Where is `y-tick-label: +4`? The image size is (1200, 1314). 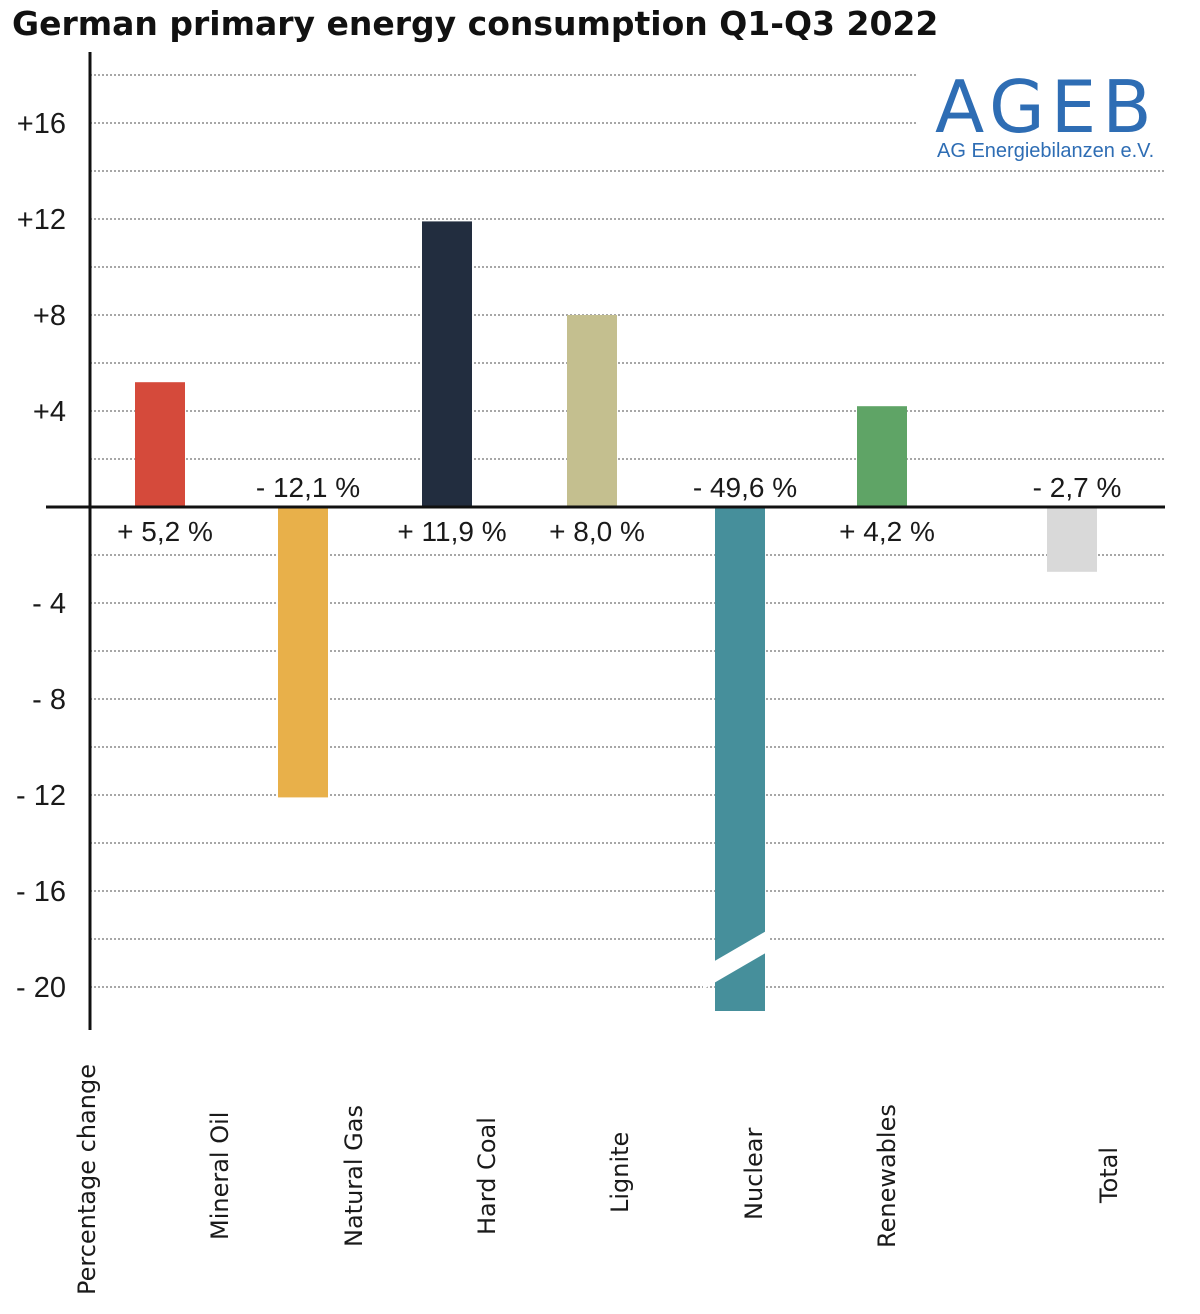 y-tick-label: +4 is located at coordinates (49, 412).